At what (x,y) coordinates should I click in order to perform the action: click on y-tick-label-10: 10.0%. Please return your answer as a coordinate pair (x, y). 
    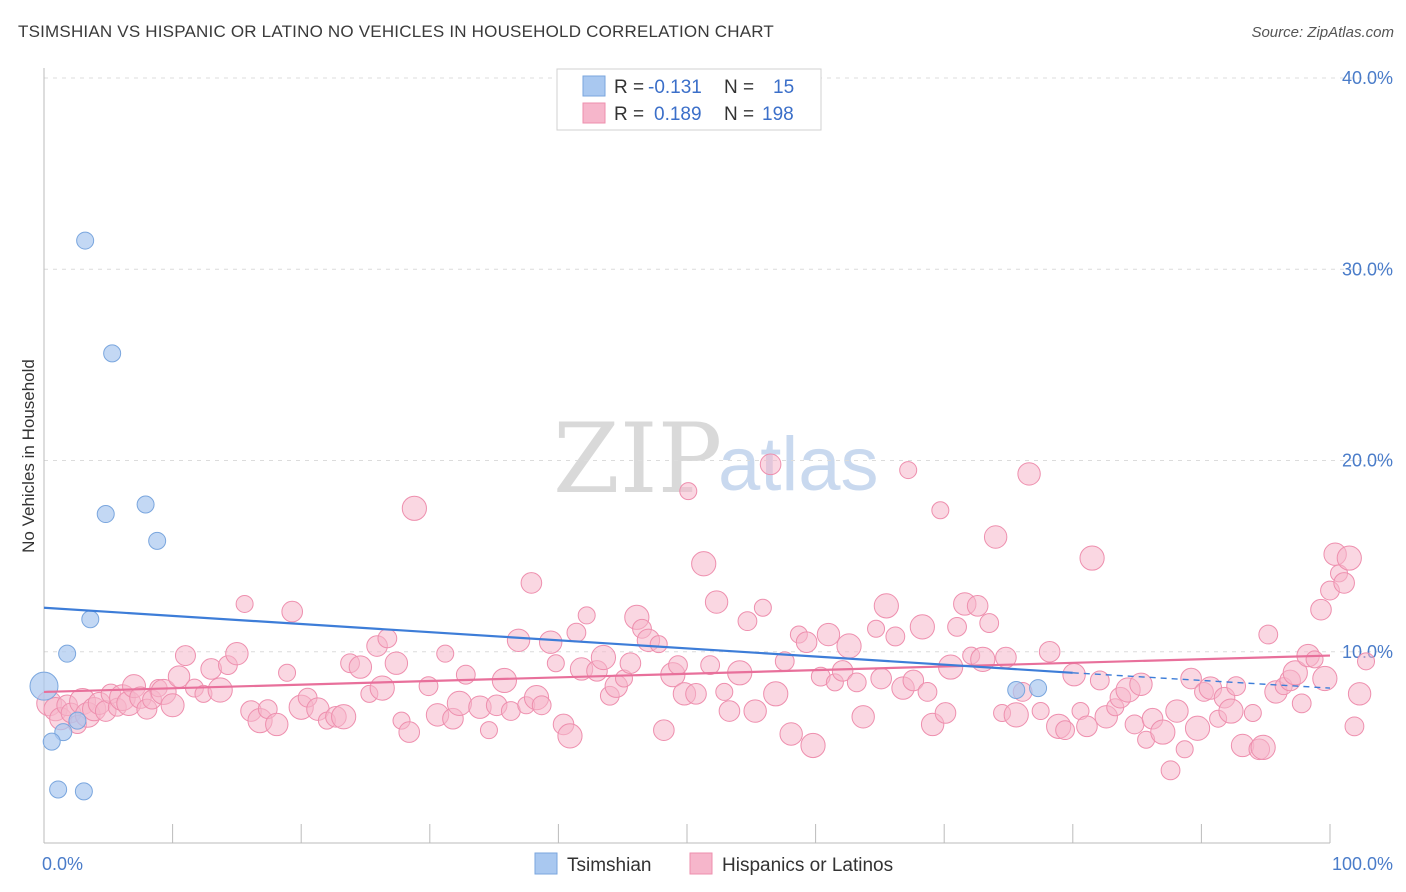
    Looking at the image, I should click on (1367, 652).